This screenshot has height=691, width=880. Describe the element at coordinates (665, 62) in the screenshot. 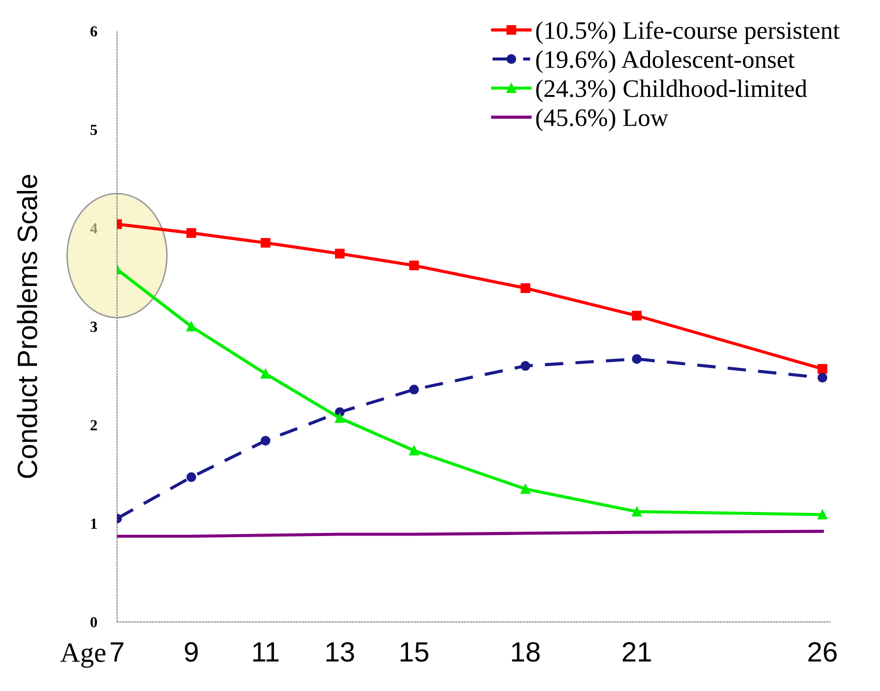

I see `legend-label: (19.6%) Adolescent-onset` at that location.